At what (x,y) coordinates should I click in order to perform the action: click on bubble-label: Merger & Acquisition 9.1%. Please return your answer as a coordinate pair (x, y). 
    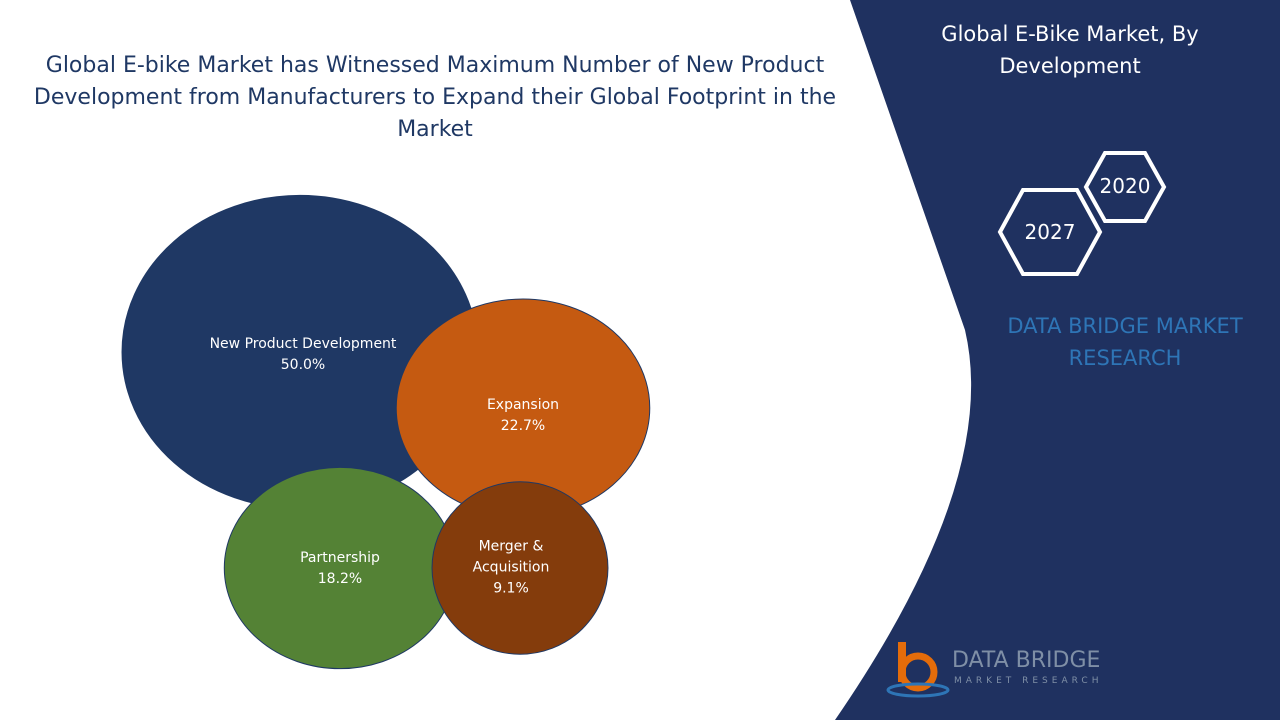
    Looking at the image, I should click on (511, 568).